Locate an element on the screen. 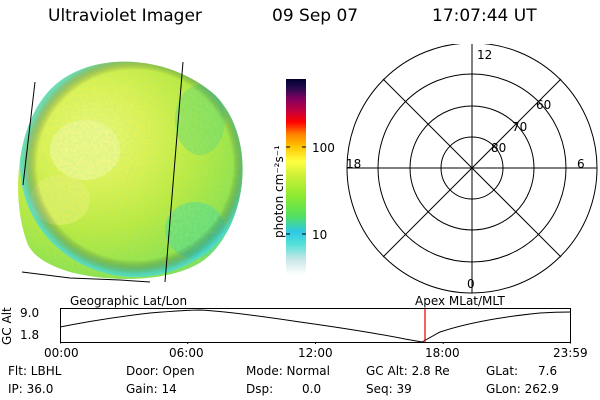 The image size is (600, 400). polar-label-6: 6 is located at coordinates (581, 164).